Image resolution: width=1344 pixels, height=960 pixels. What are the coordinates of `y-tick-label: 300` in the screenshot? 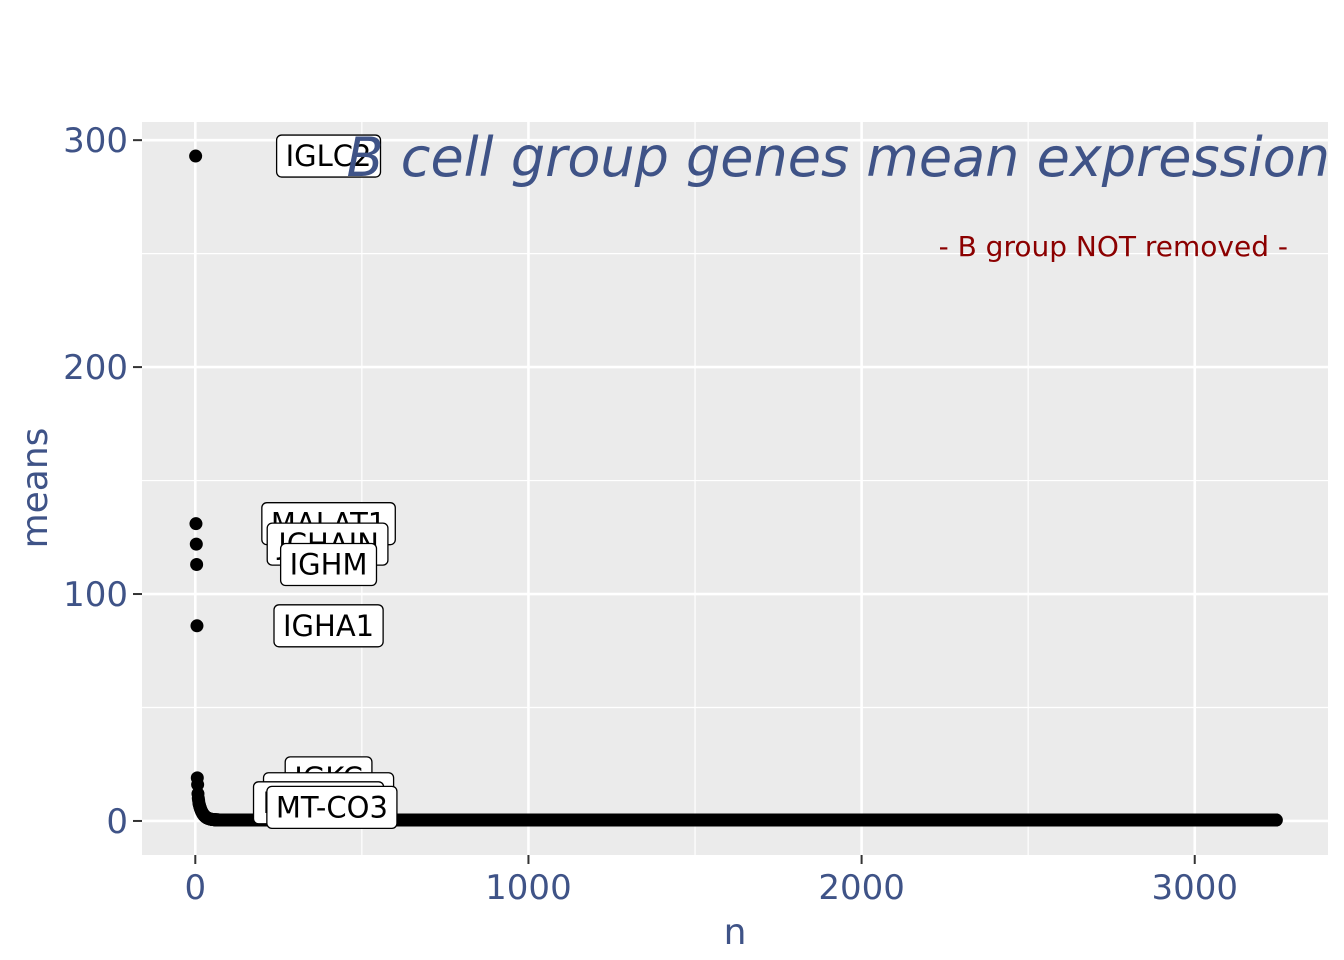 It's located at (95, 141).